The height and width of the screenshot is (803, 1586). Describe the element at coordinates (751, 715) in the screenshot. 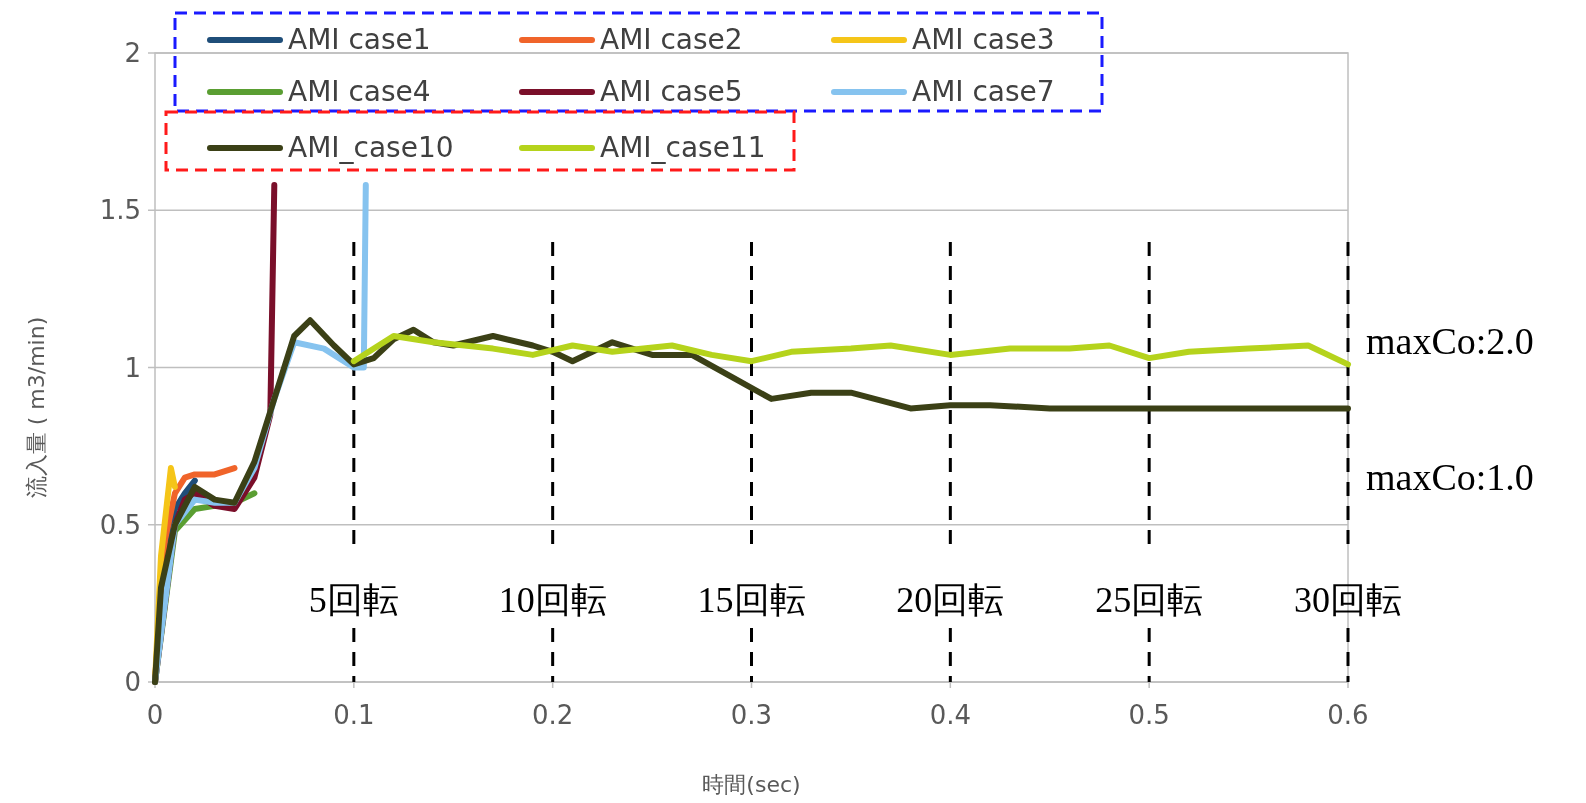

I see `x-tick-label: 0.3` at that location.